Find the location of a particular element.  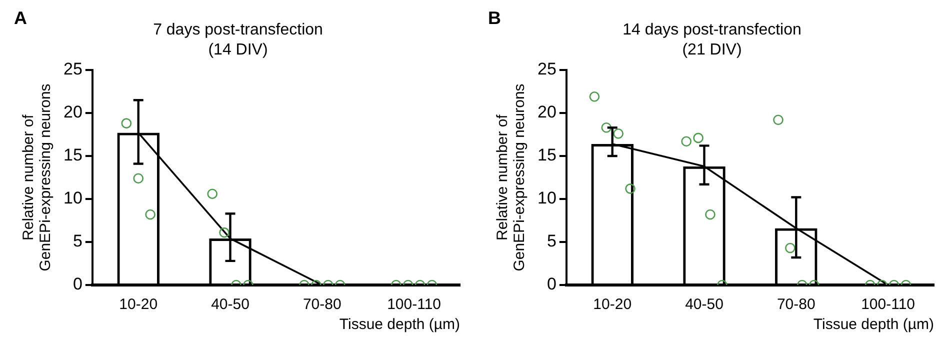

text: B is located at coordinates (494, 18).